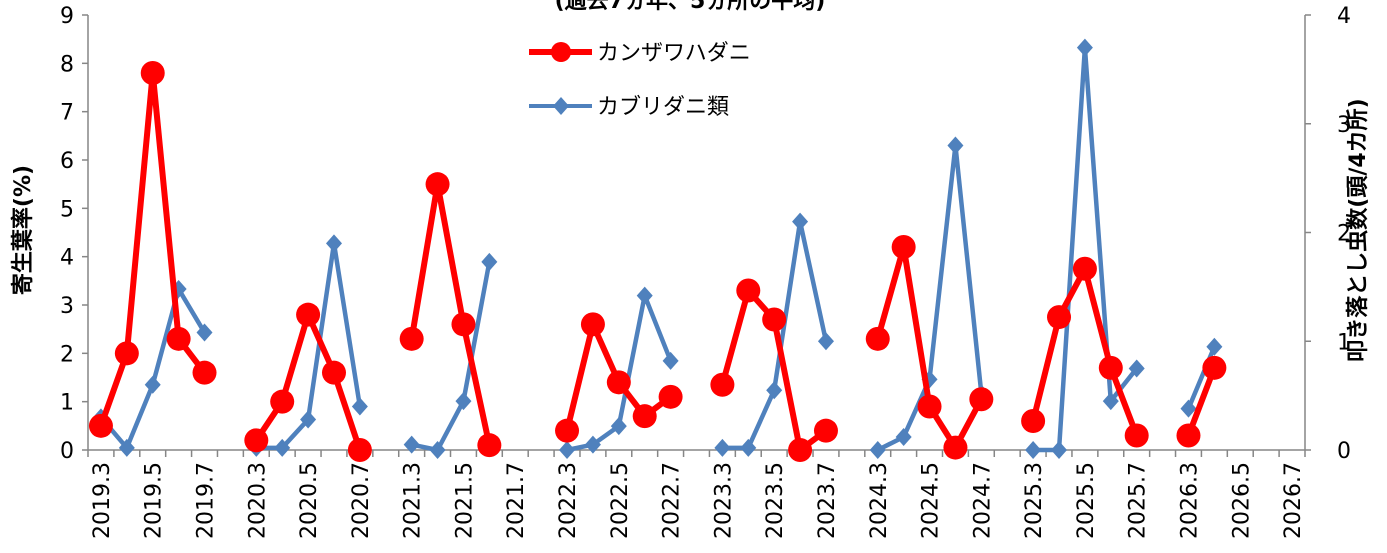 Image resolution: width=1387 pixels, height=553 pixels. I want to click on x-tick-label: 2024.3, so click(879, 500).